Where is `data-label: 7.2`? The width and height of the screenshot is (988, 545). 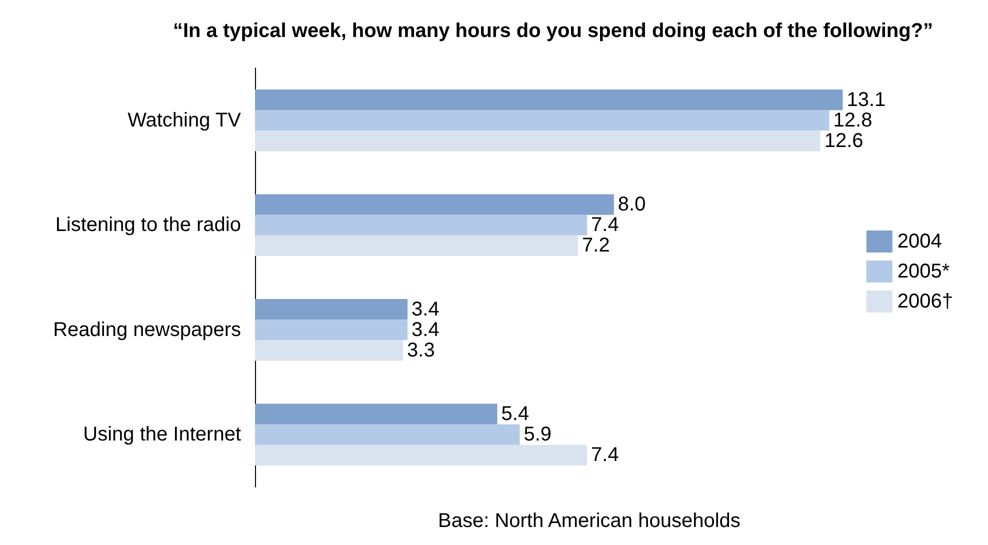
data-label: 7.2 is located at coordinates (596, 245).